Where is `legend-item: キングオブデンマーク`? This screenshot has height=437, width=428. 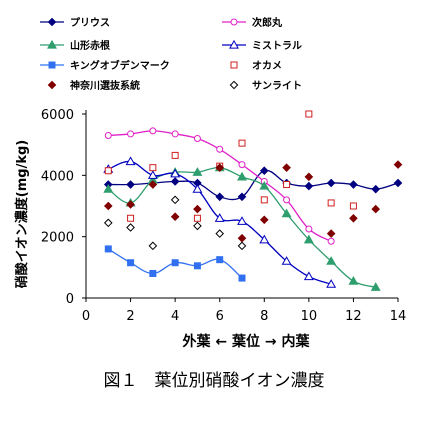
legend-item: キングオブデンマーク is located at coordinates (105, 65).